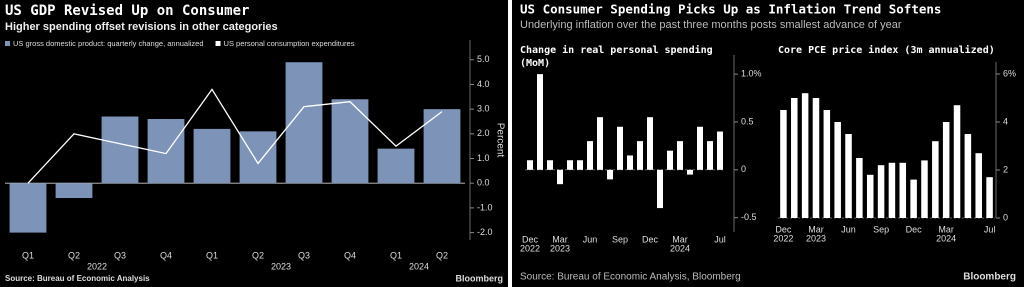 The height and width of the screenshot is (287, 1024). What do you see at coordinates (483, 158) in the screenshot?
I see `y-tick-label: 1.0` at bounding box center [483, 158].